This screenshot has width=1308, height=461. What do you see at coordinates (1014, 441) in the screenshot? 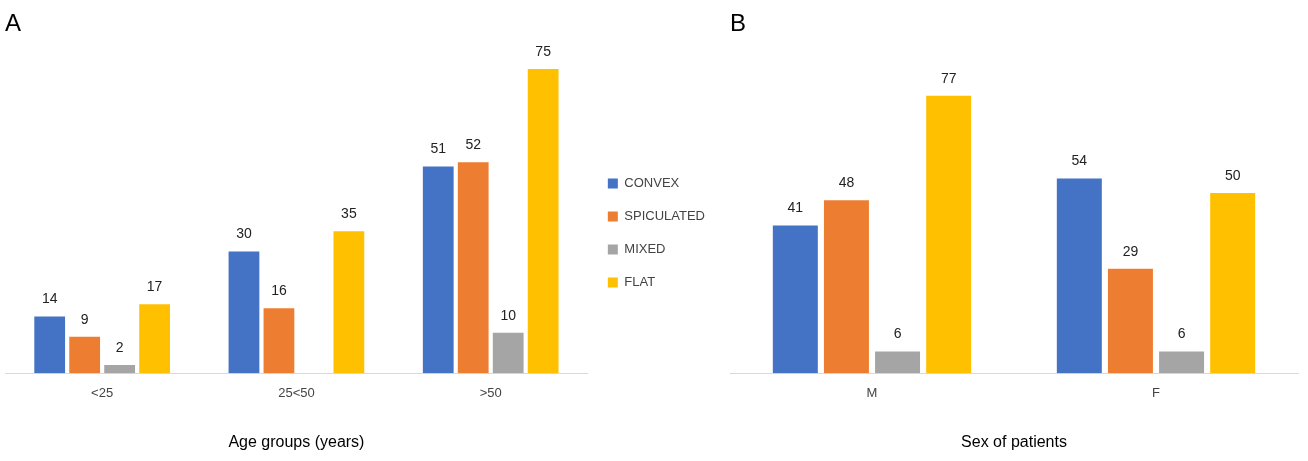
I see `x-axis-title: Sex of patients` at bounding box center [1014, 441].